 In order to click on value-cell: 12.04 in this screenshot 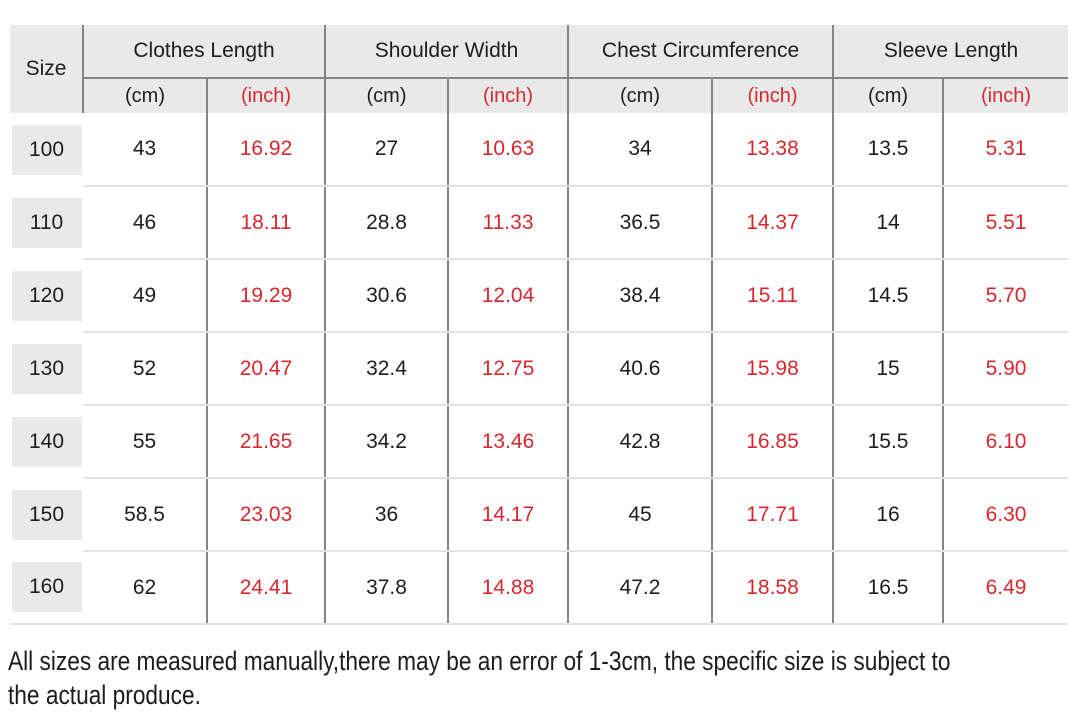, I will do `click(507, 296)`.